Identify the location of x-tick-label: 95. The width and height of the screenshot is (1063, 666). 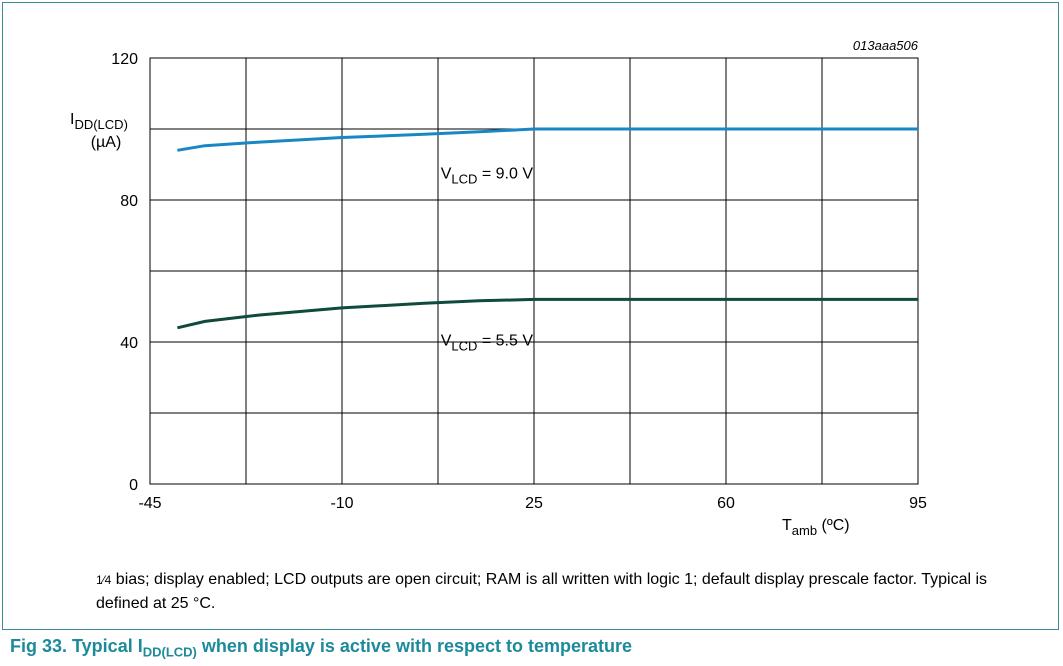
(918, 503).